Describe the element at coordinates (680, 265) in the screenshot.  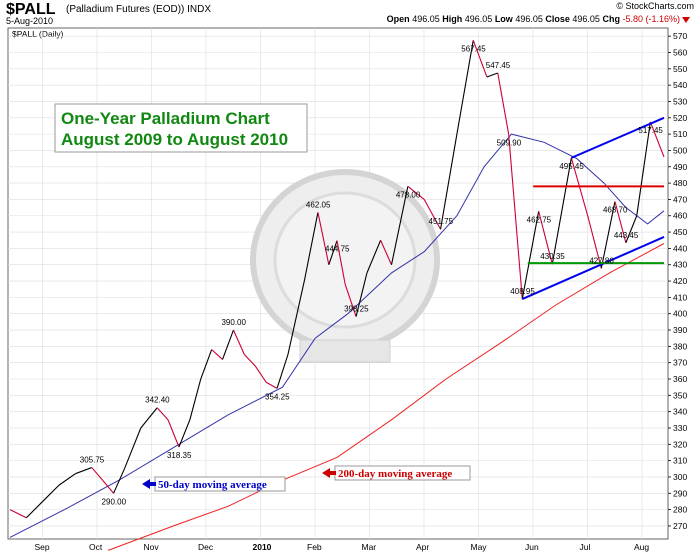
I see `y-tick-label: 430` at that location.